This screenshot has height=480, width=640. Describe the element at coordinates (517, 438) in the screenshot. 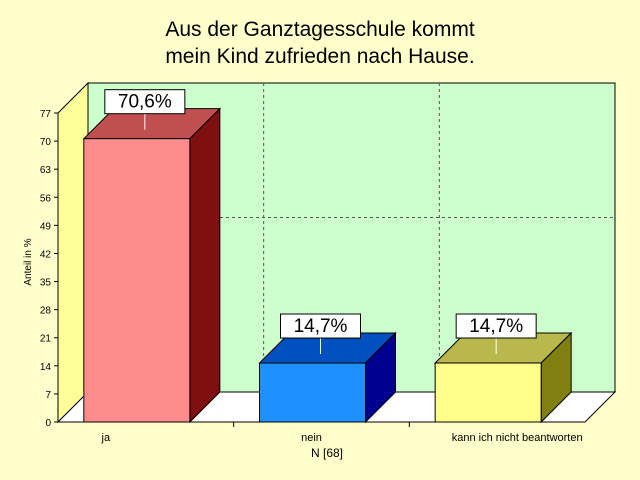

I see `category-label: kann ich nicht beantworten` at that location.